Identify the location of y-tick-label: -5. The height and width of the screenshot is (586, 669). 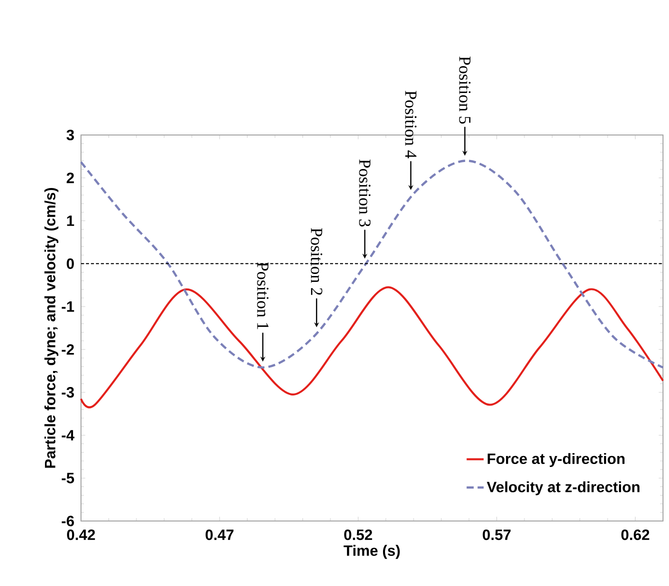
(68, 478).